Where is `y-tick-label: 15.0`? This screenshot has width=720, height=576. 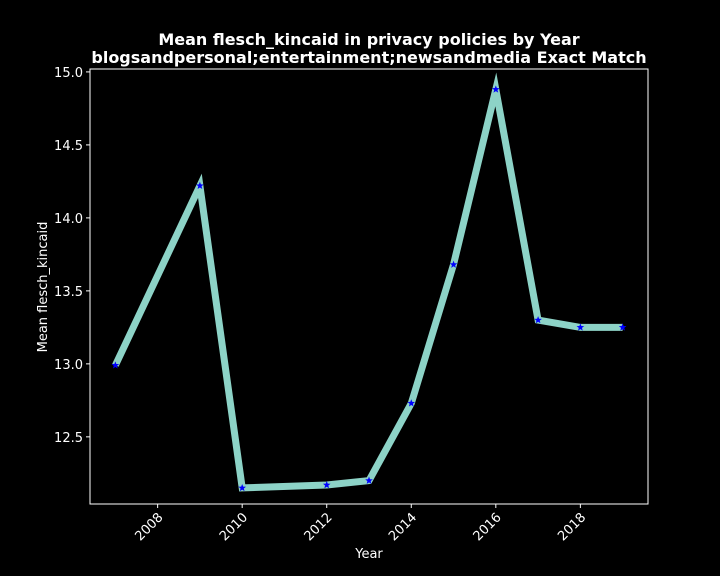
y-tick-label: 15.0 is located at coordinates (68, 73).